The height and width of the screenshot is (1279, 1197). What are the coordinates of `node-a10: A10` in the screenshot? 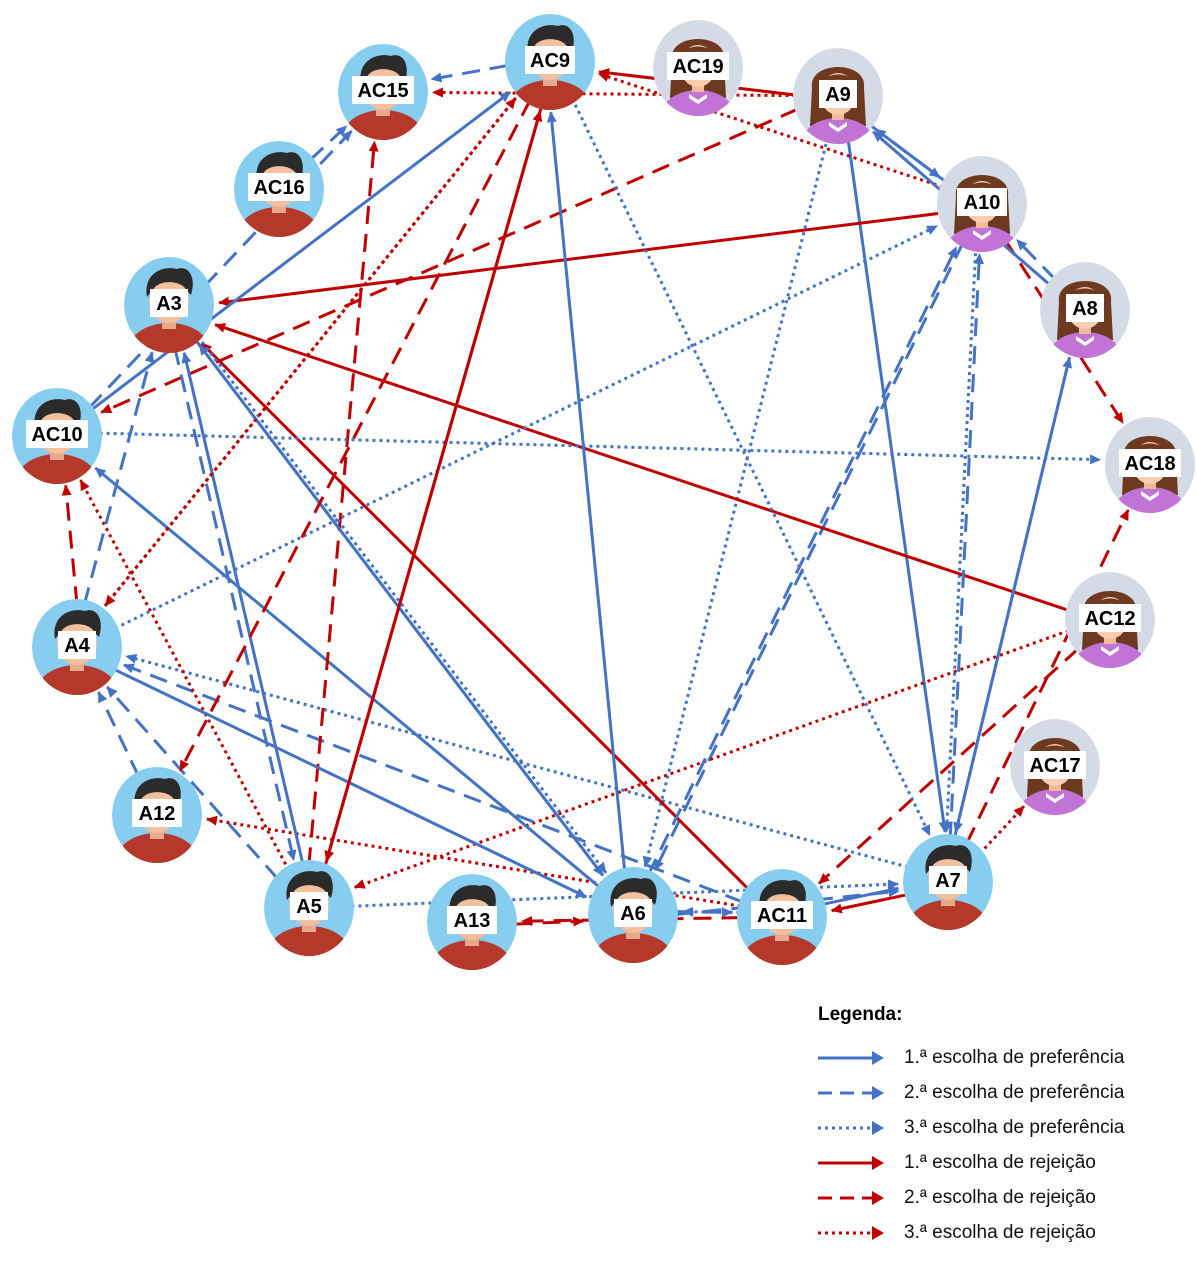 It's located at (982, 215).